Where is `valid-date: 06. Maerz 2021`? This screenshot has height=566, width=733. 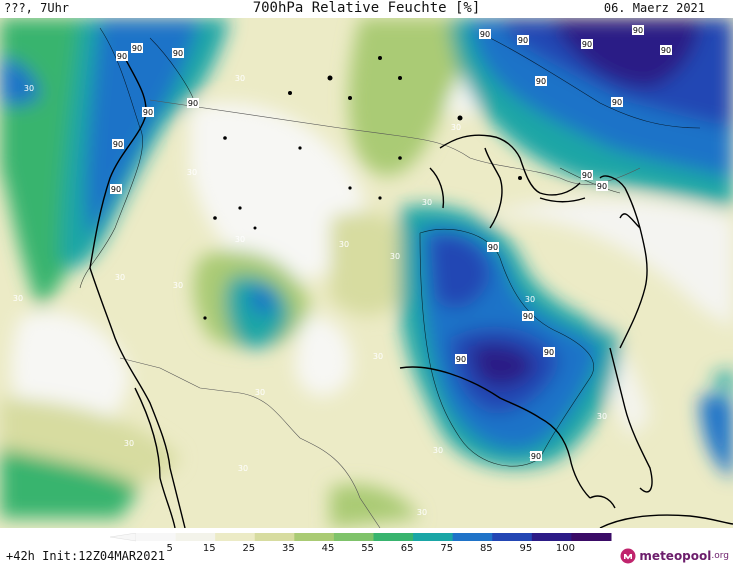 valid-date: 06. Maerz 2021 is located at coordinates (654, 8).